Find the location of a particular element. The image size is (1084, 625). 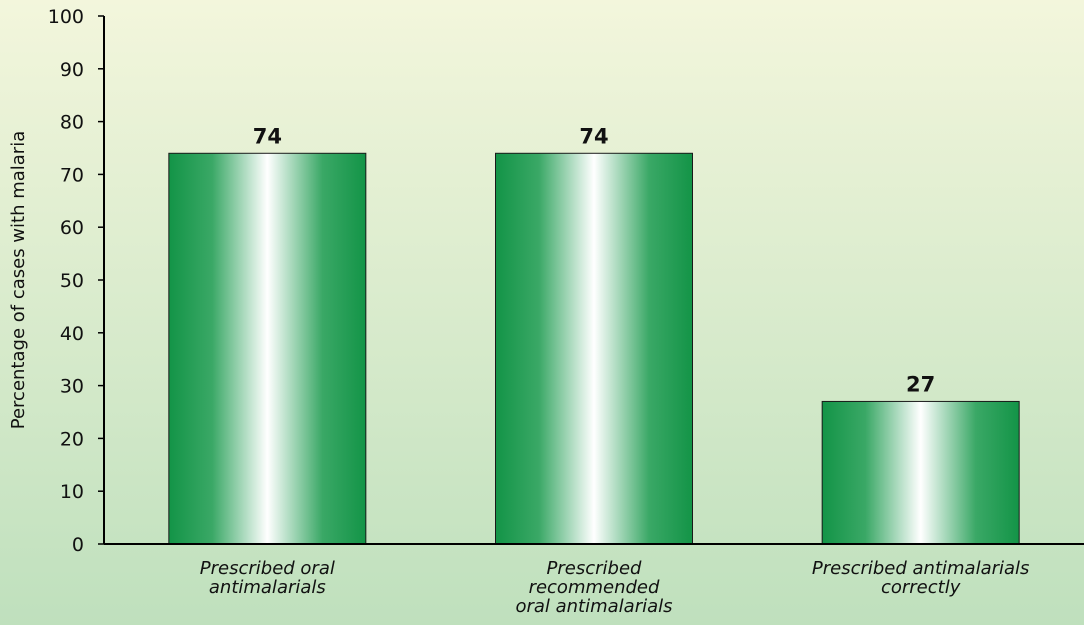

category-label-line: Prescribed oral is located at coordinates (267, 568).